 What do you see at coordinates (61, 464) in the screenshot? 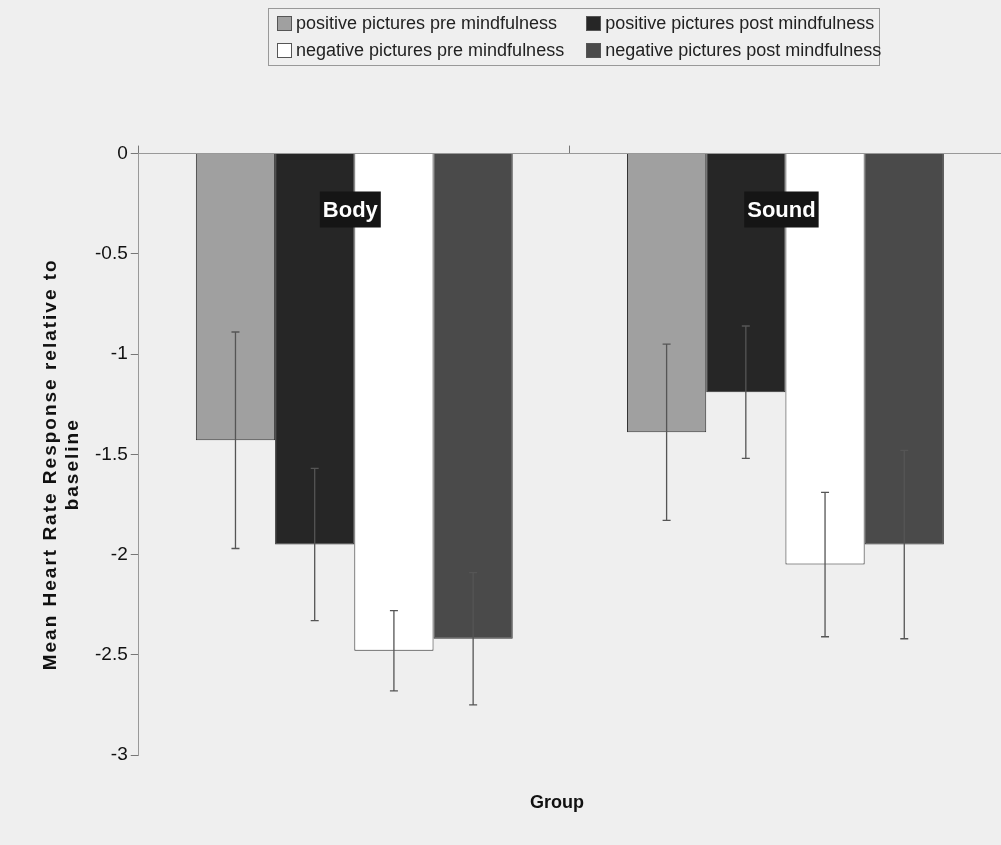
I see `y-axis-title: Mean Heart Rate Response relative to baseline` at bounding box center [61, 464].